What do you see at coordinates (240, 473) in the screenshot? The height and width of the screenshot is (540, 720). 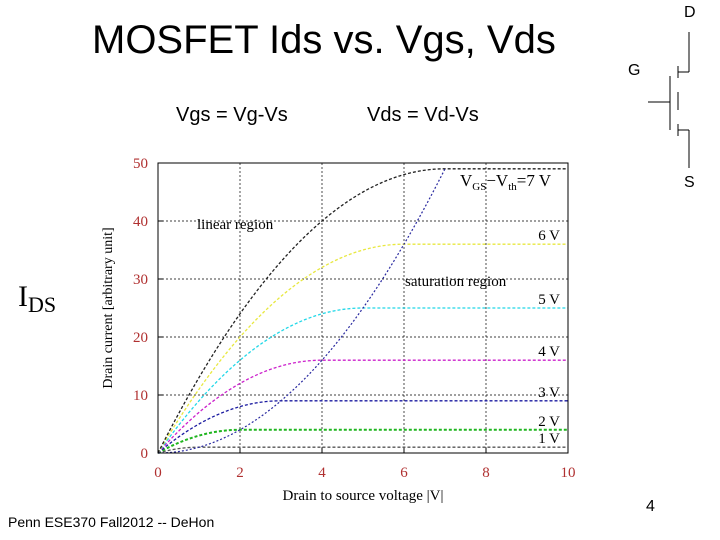 I see `x-tick-label: 2` at bounding box center [240, 473].